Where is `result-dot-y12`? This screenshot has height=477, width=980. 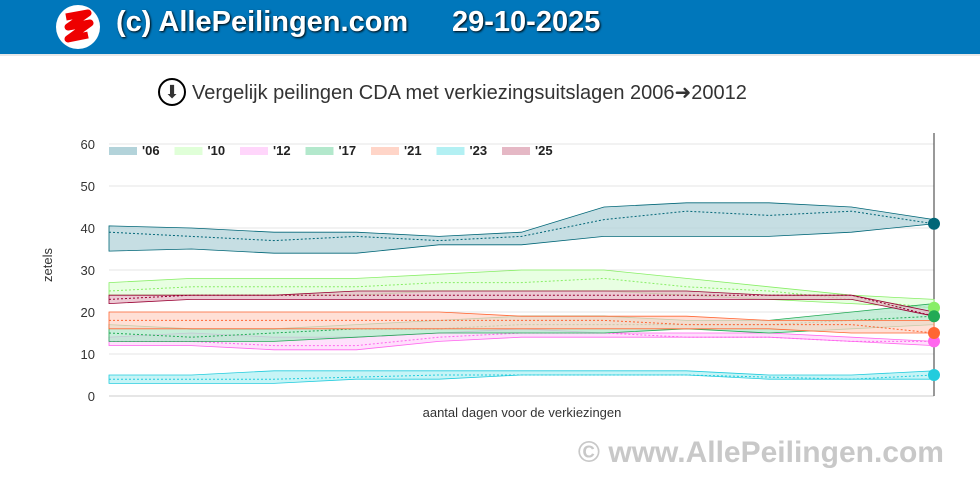 result-dot-y12 is located at coordinates (934, 341).